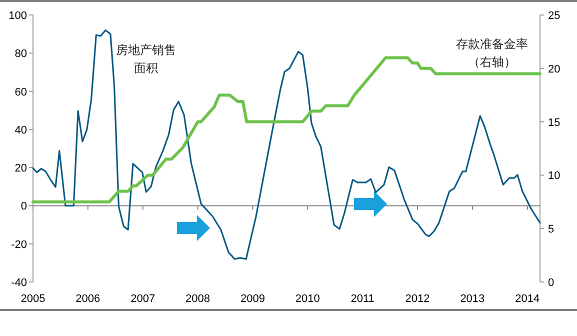  I want to click on y2-tick-label: 0, so click(551, 283).